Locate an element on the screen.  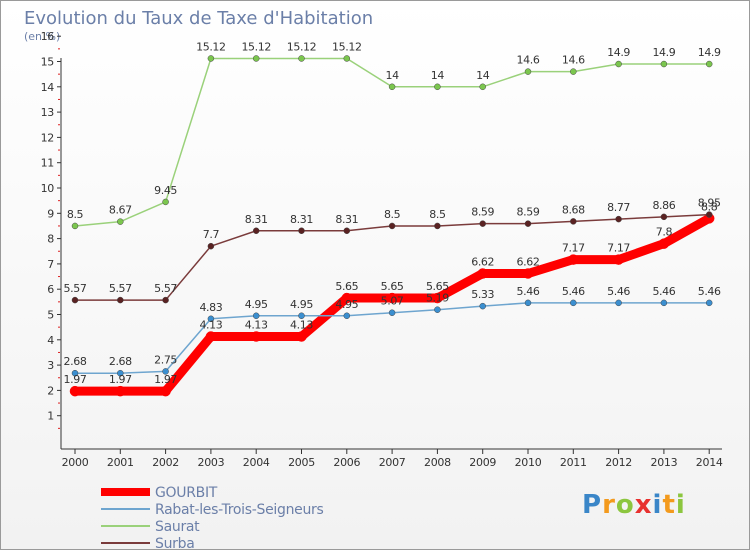
y-tick-label: 16 is located at coordinates (48, 36).